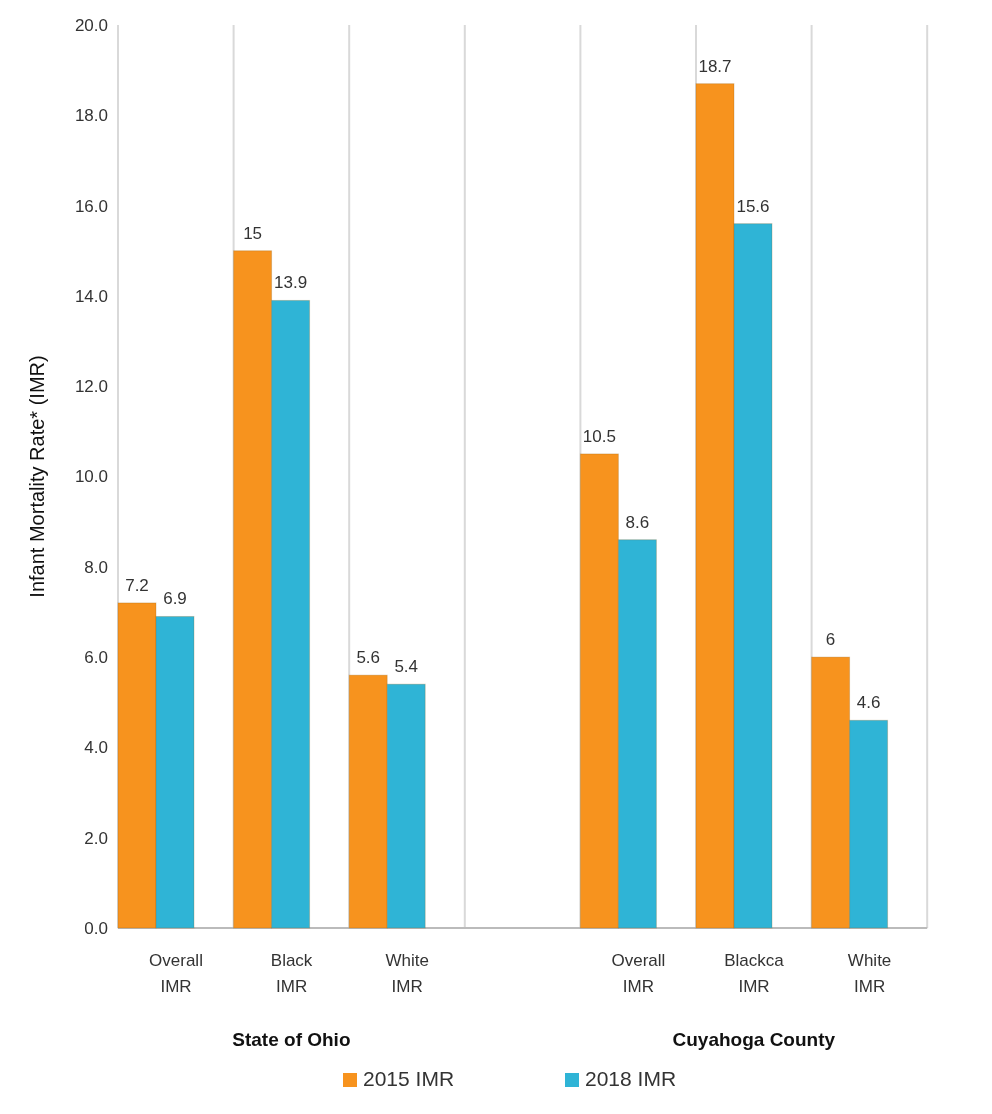 The image size is (992, 1114). Describe the element at coordinates (137, 585) in the screenshot. I see `data-label: 7.2` at that location.